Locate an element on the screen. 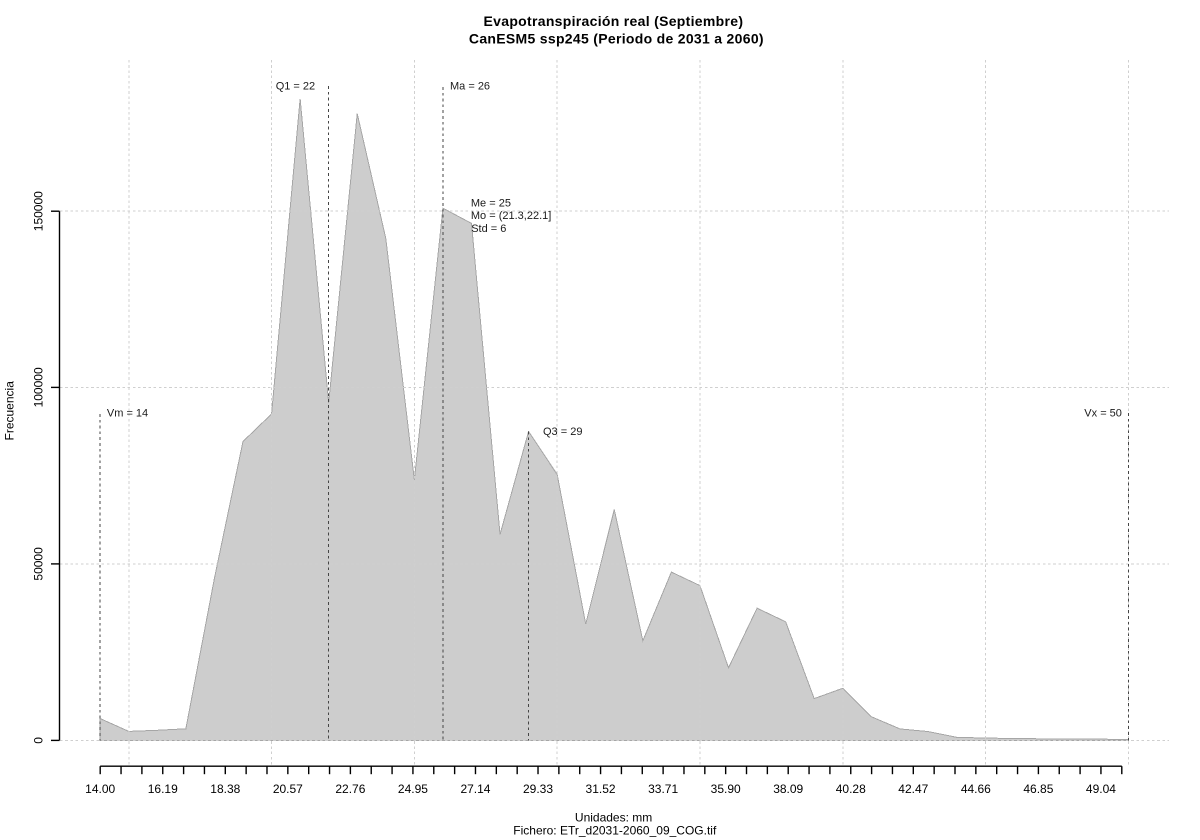 The height and width of the screenshot is (840, 1200). svg-text: 29.33 is located at coordinates (538, 789).